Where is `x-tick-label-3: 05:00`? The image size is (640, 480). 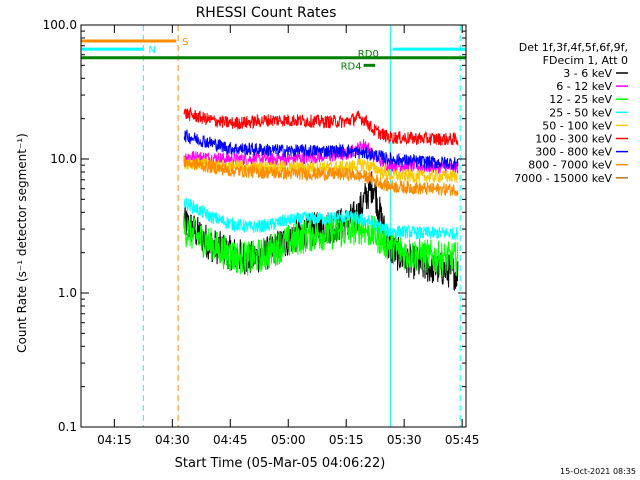
x-tick-label-3: 05:00 is located at coordinates (288, 440).